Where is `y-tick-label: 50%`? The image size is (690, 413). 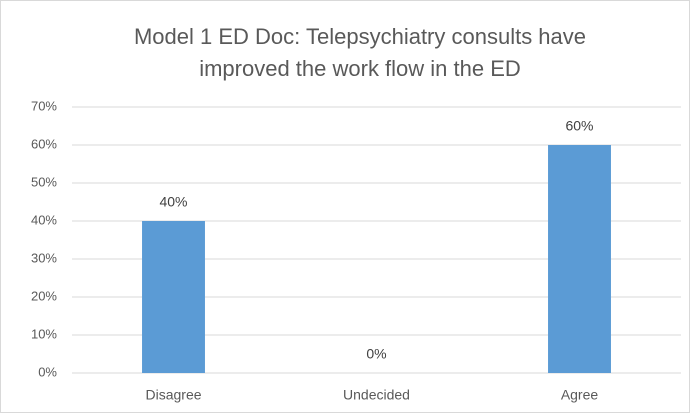 y-tick-label: 50% is located at coordinates (44, 181).